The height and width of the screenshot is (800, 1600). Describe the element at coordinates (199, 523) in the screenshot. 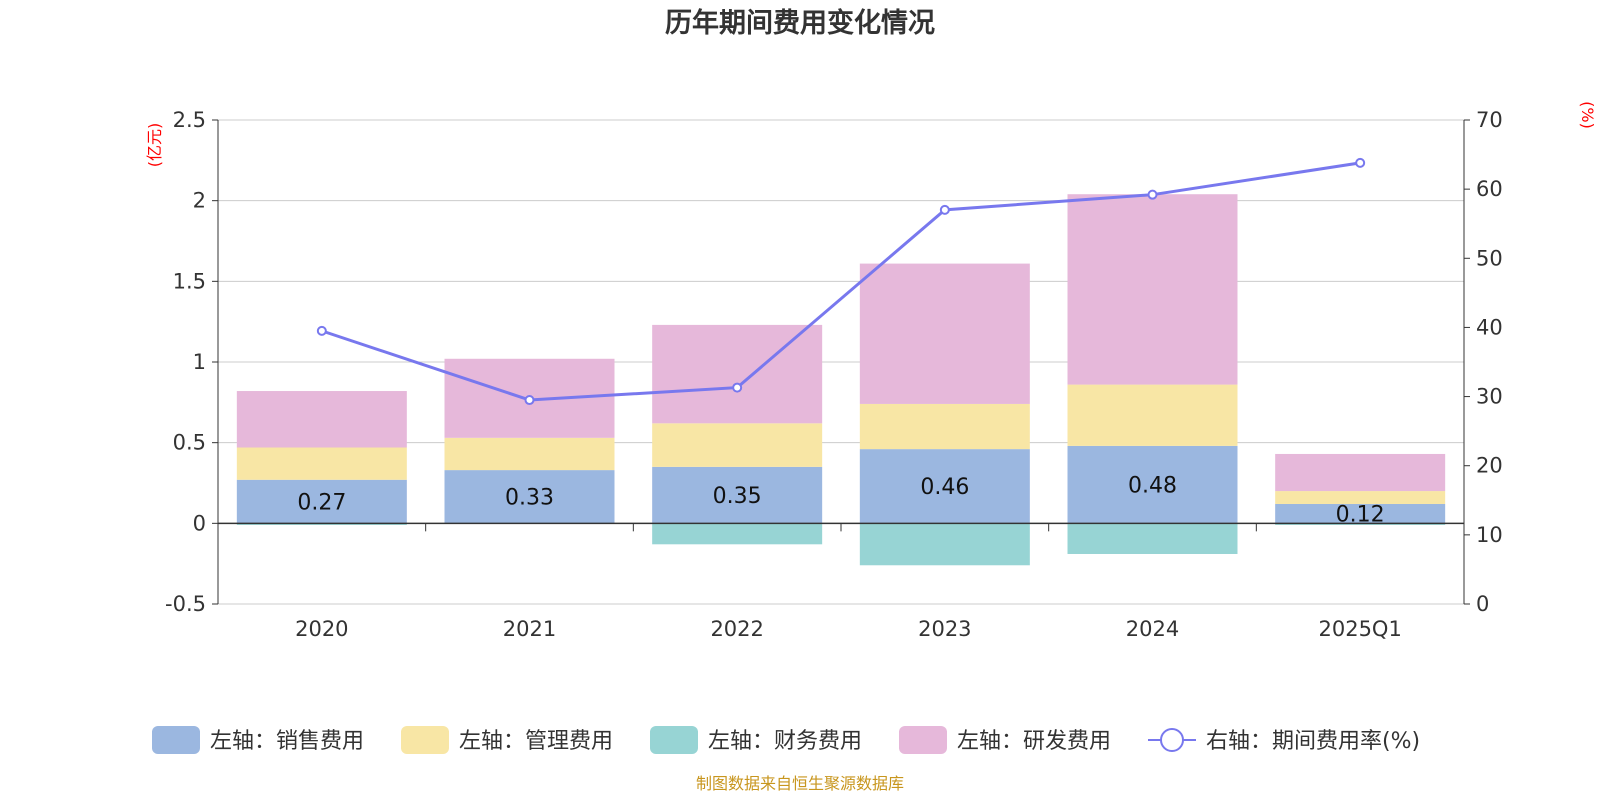

I see `left-tick-label: 0` at that location.